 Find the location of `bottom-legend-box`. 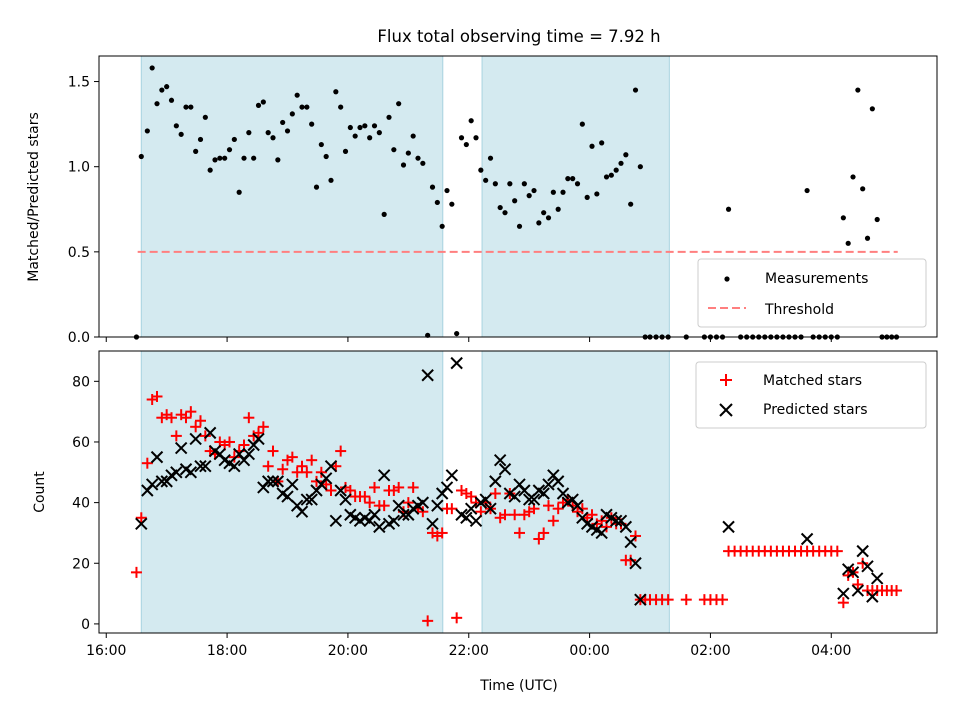

bottom-legend-box is located at coordinates (811, 395).